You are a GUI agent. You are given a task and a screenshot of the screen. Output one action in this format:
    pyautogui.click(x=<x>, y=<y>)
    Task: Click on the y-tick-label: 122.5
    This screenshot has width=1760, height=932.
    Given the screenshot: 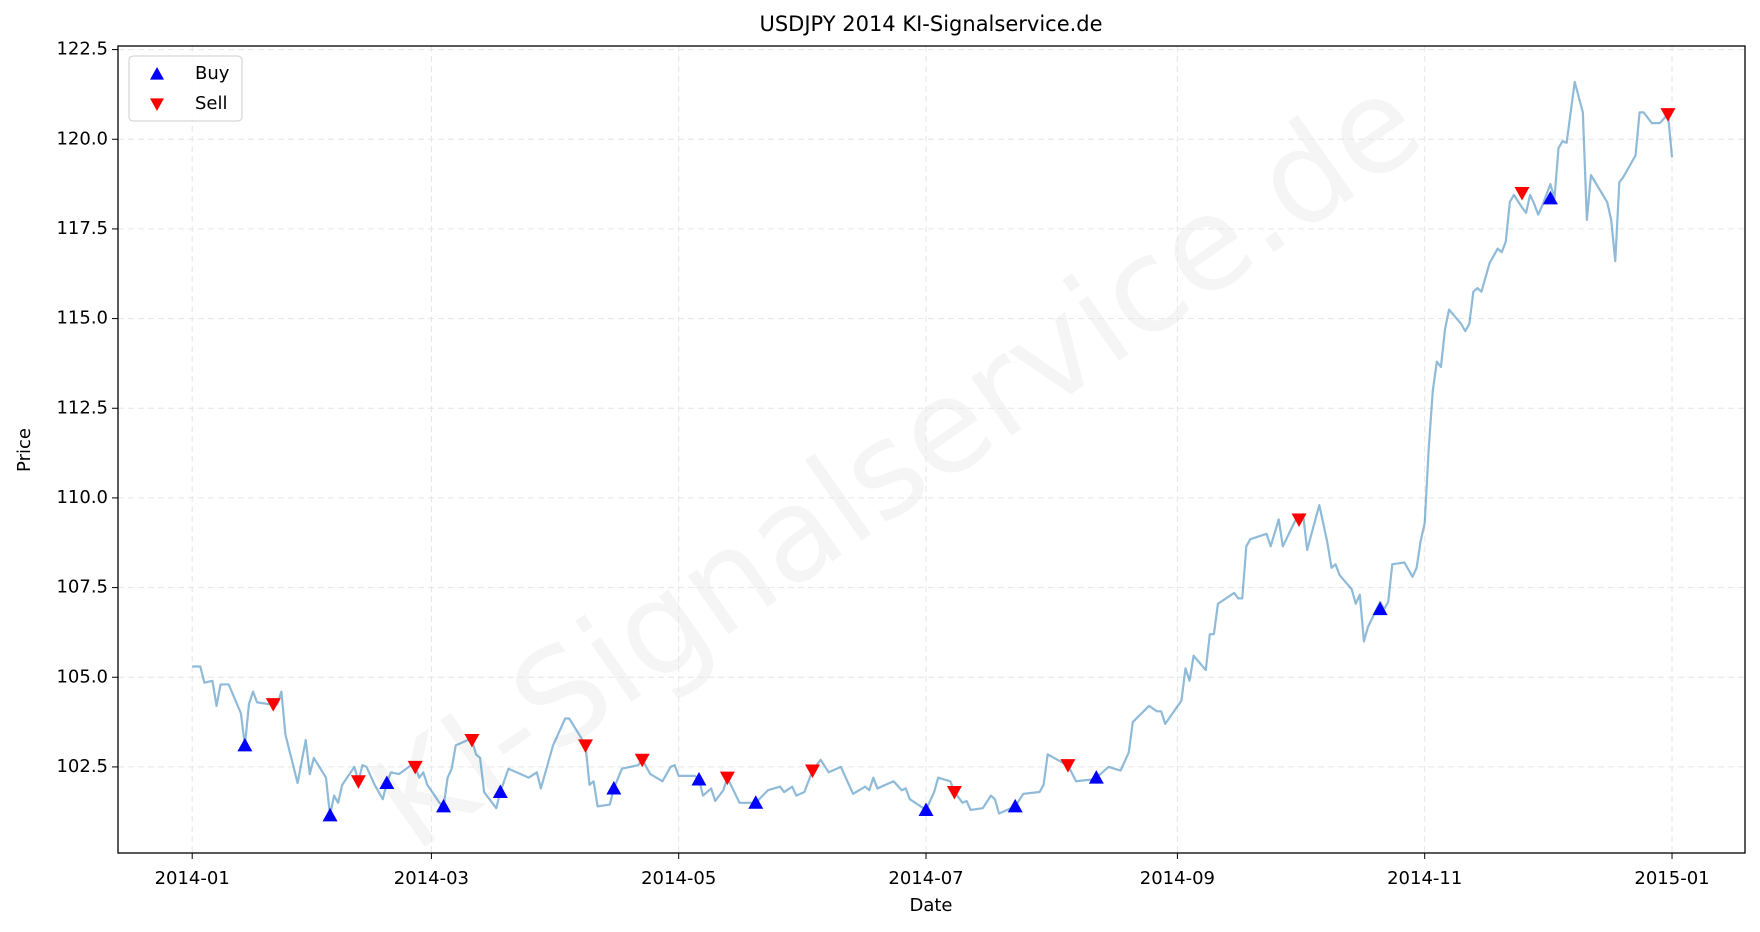 What is the action you would take?
    pyautogui.click(x=82, y=49)
    